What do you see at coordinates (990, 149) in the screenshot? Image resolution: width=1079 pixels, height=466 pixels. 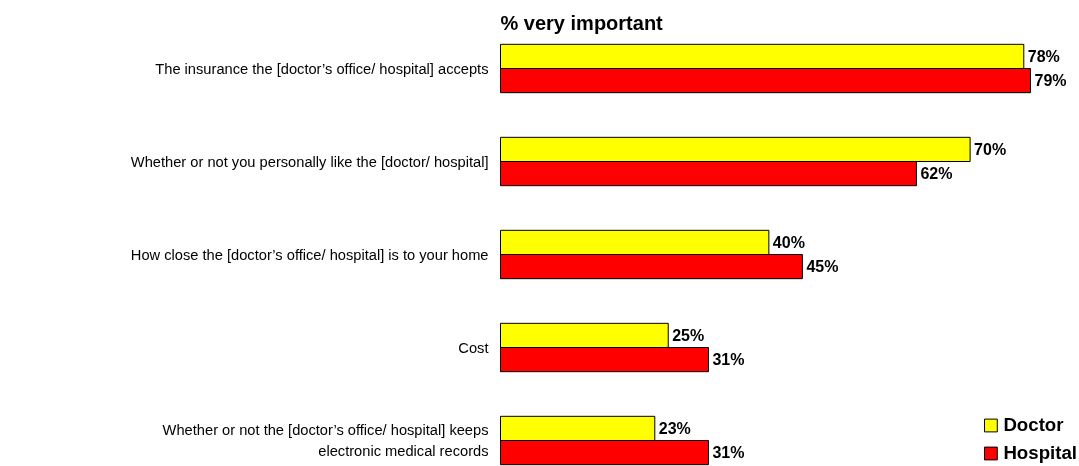 I see `data-label: 70%` at bounding box center [990, 149].